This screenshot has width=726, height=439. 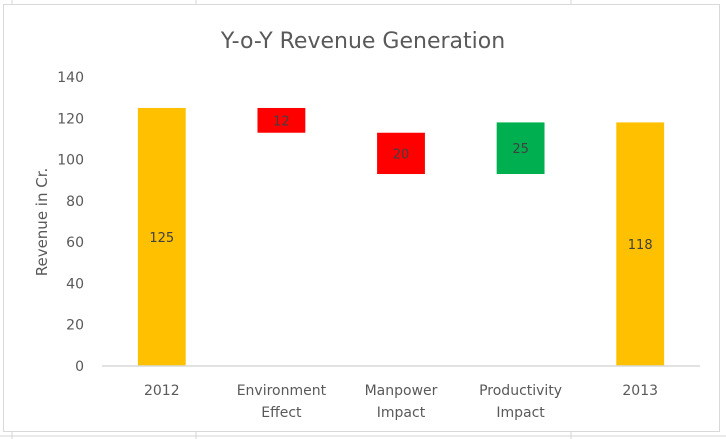 I want to click on bar-increase, so click(x=520, y=148).